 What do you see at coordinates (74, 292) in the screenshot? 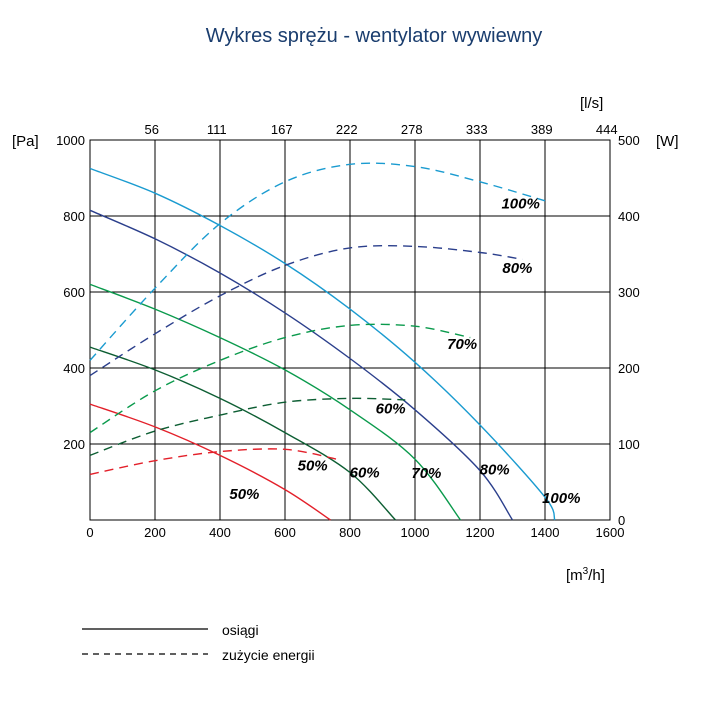
I see `y-tick-label: 600` at bounding box center [74, 292].